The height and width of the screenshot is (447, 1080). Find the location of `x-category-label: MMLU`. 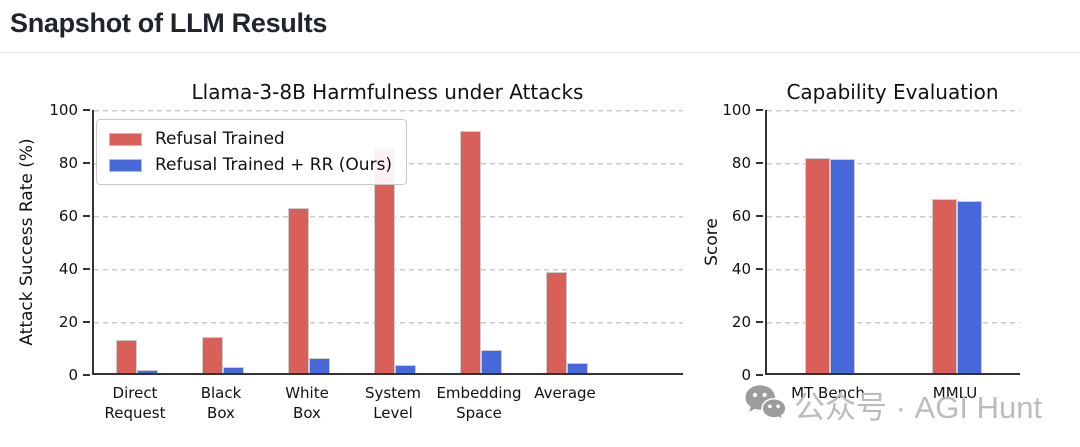

x-category-label: MMLU is located at coordinates (955, 393).